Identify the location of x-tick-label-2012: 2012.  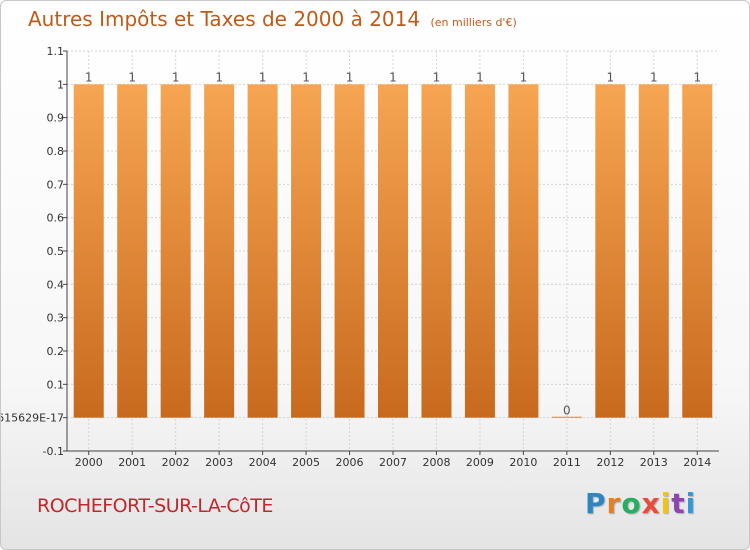
(610, 462).